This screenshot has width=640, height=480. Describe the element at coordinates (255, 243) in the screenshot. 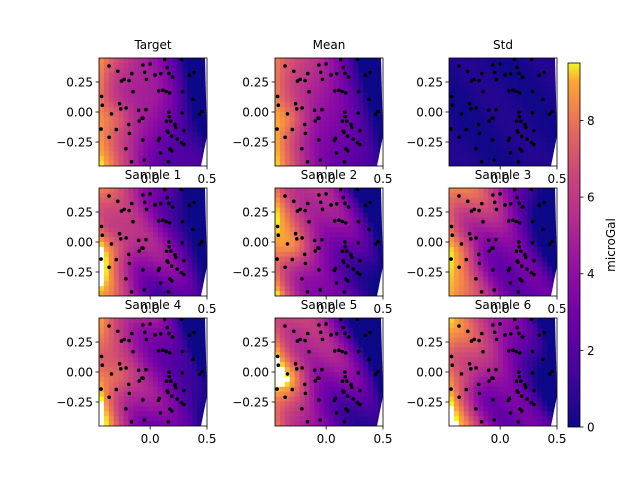

I see `y-tick-label: 0.00` at that location.